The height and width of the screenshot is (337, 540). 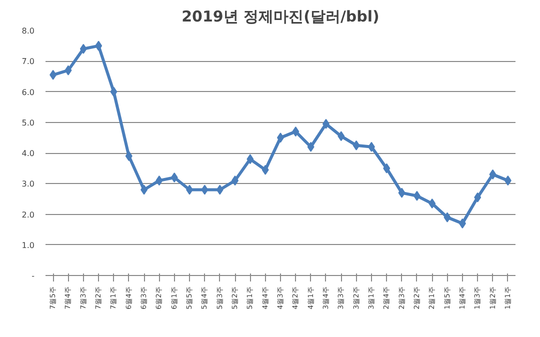 What do you see at coordinates (28, 123) in the screenshot?
I see `y-tick-label: 5.0` at bounding box center [28, 123].